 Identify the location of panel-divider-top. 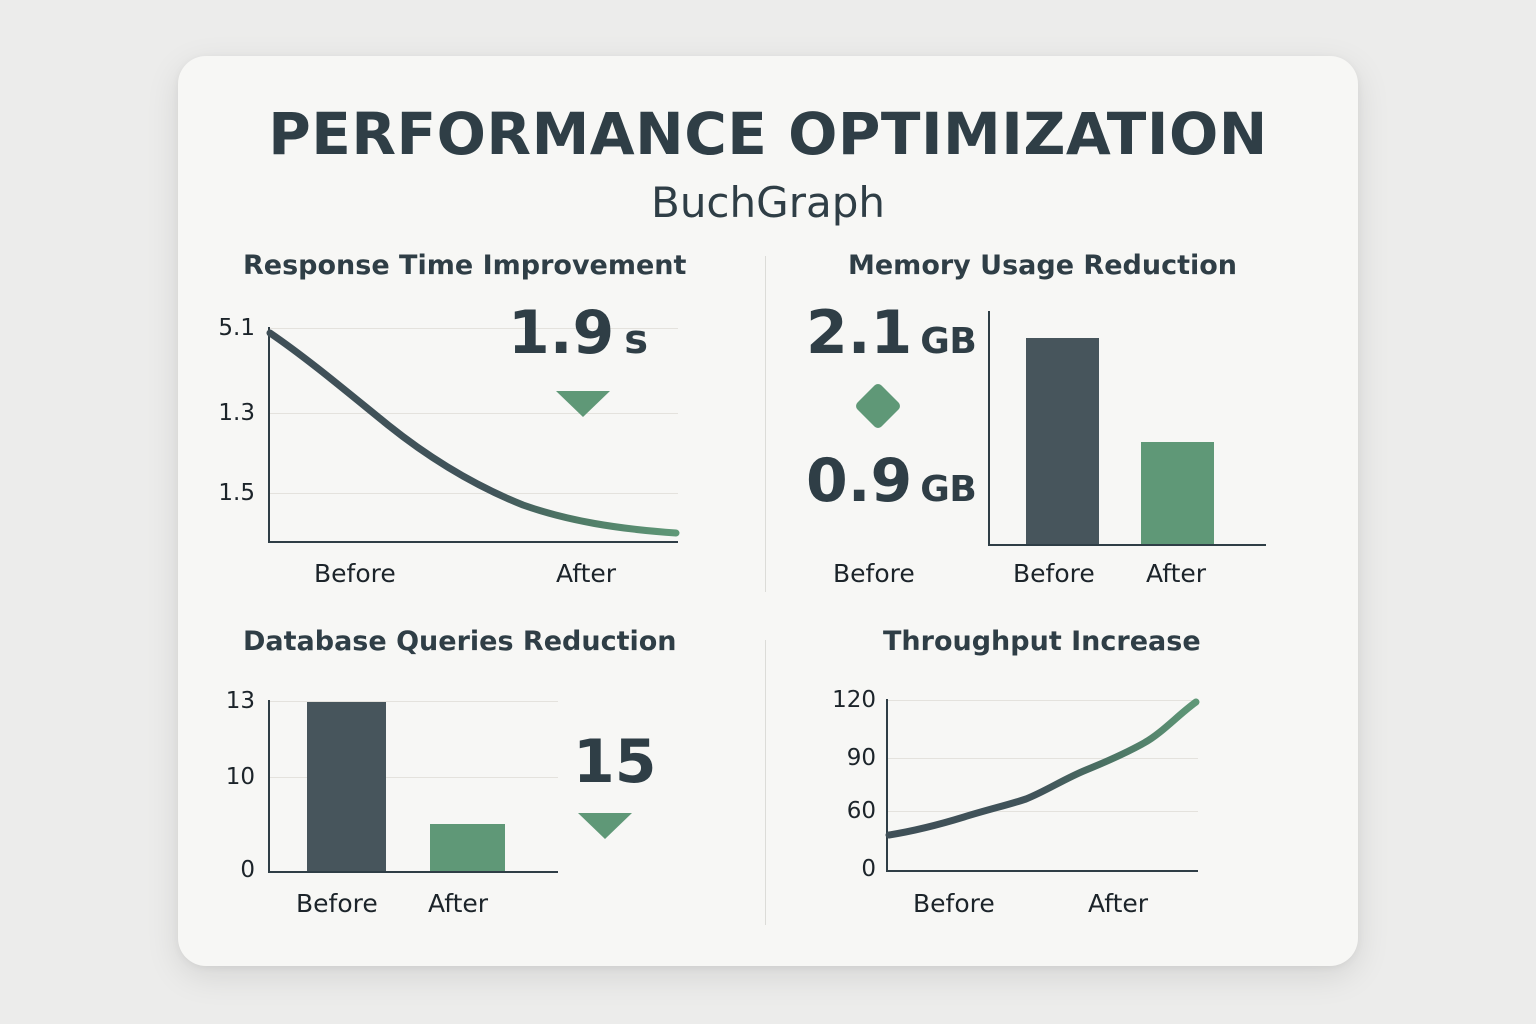
(765, 424).